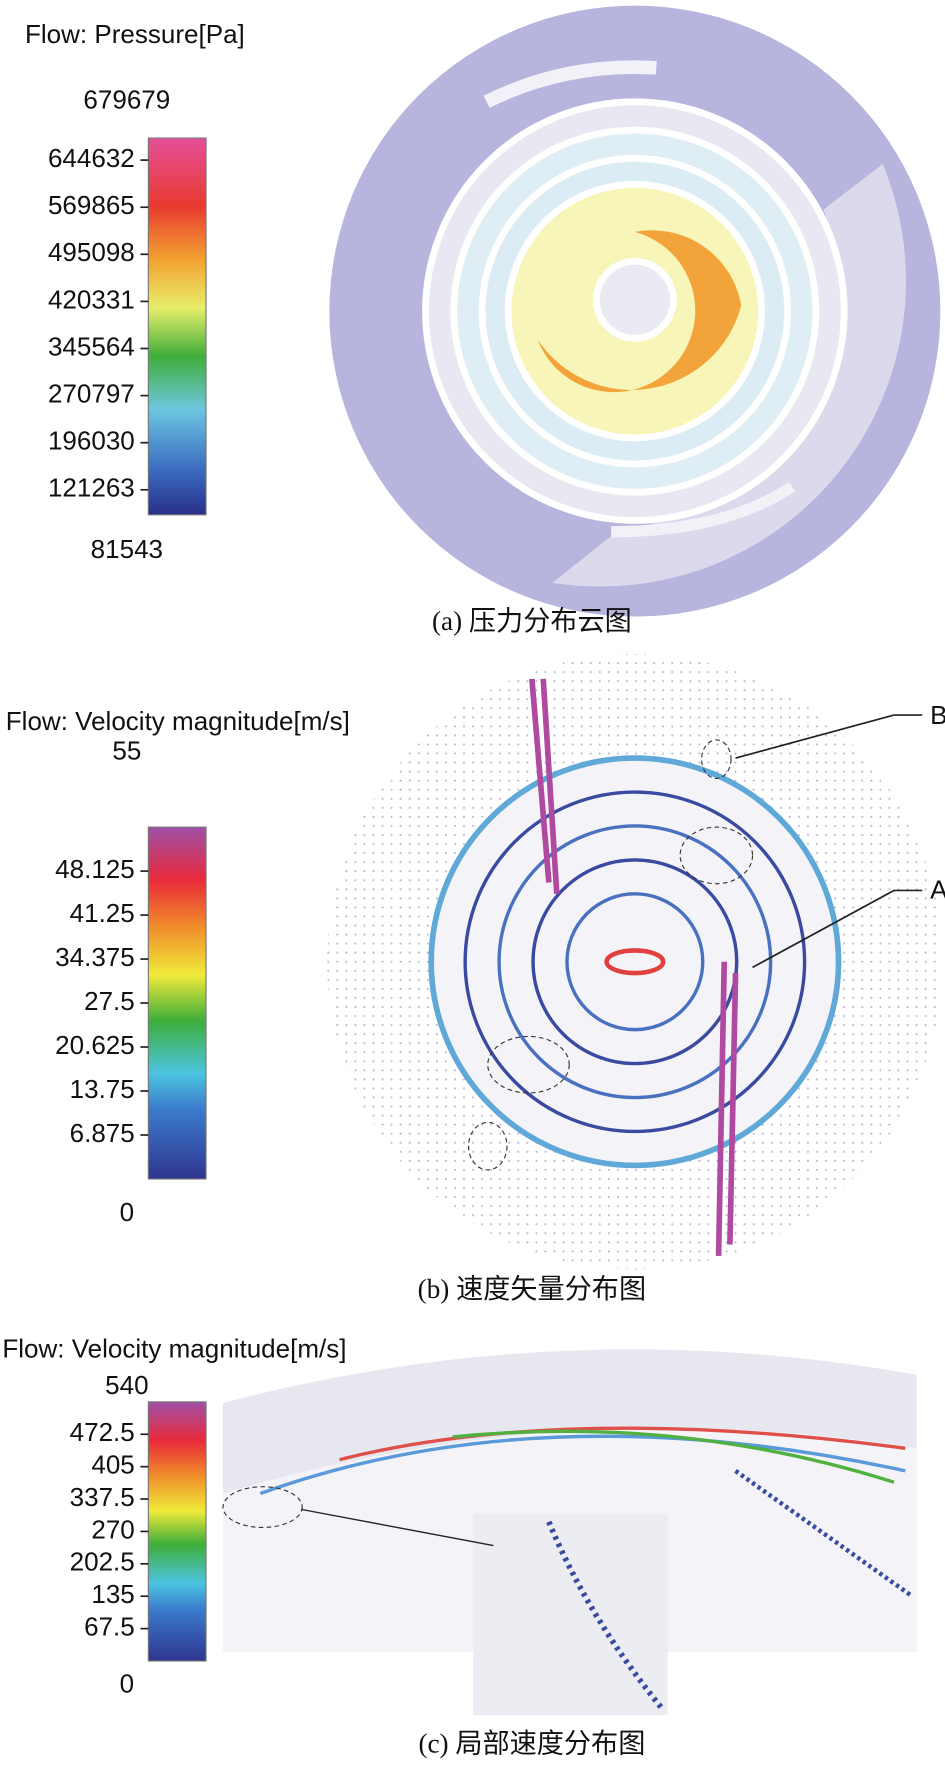  Describe the element at coordinates (126, 1385) in the screenshot. I see `colorbar-max: 540` at that location.